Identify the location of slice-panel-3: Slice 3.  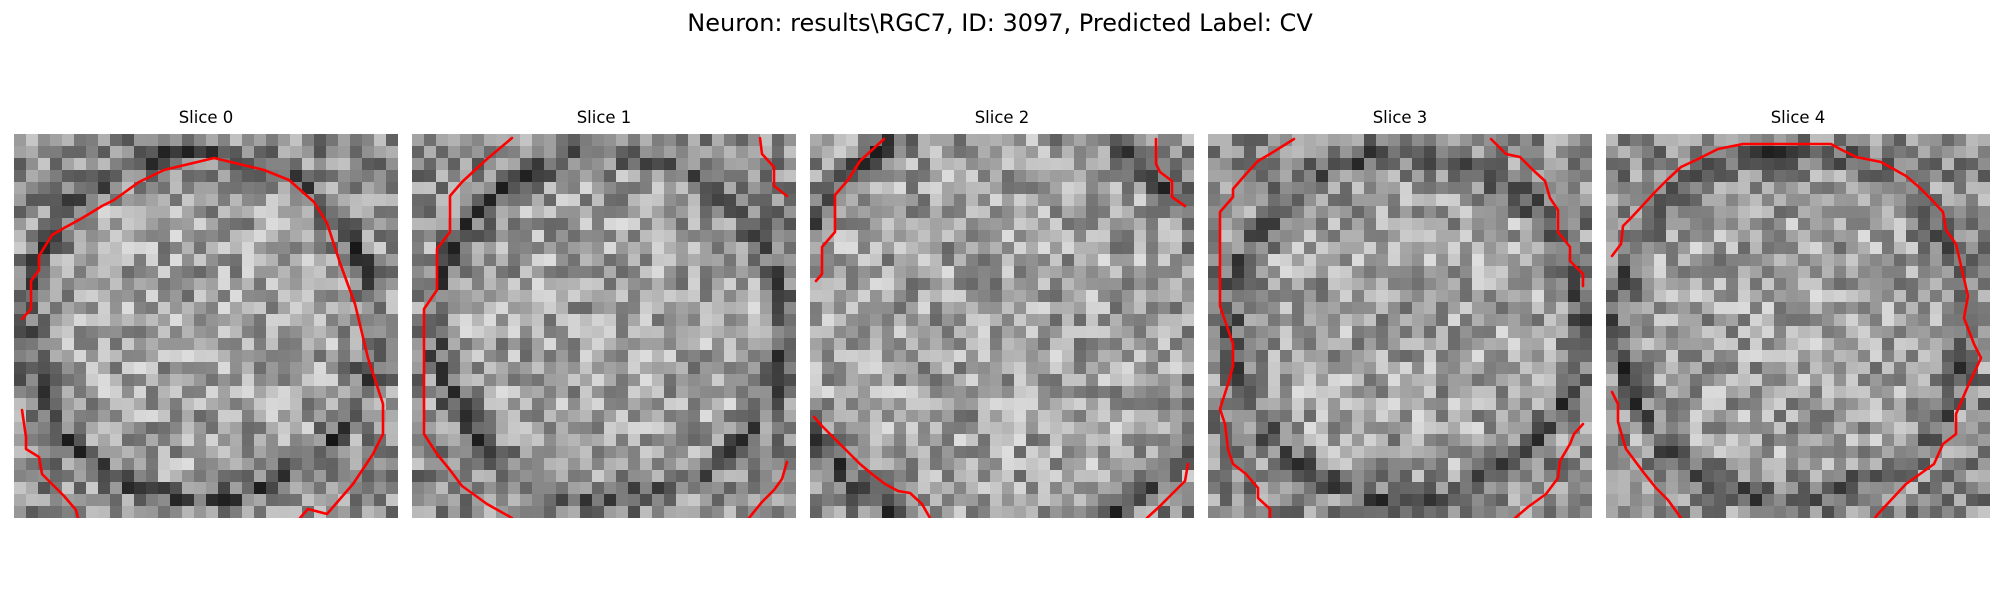
(1400, 312).